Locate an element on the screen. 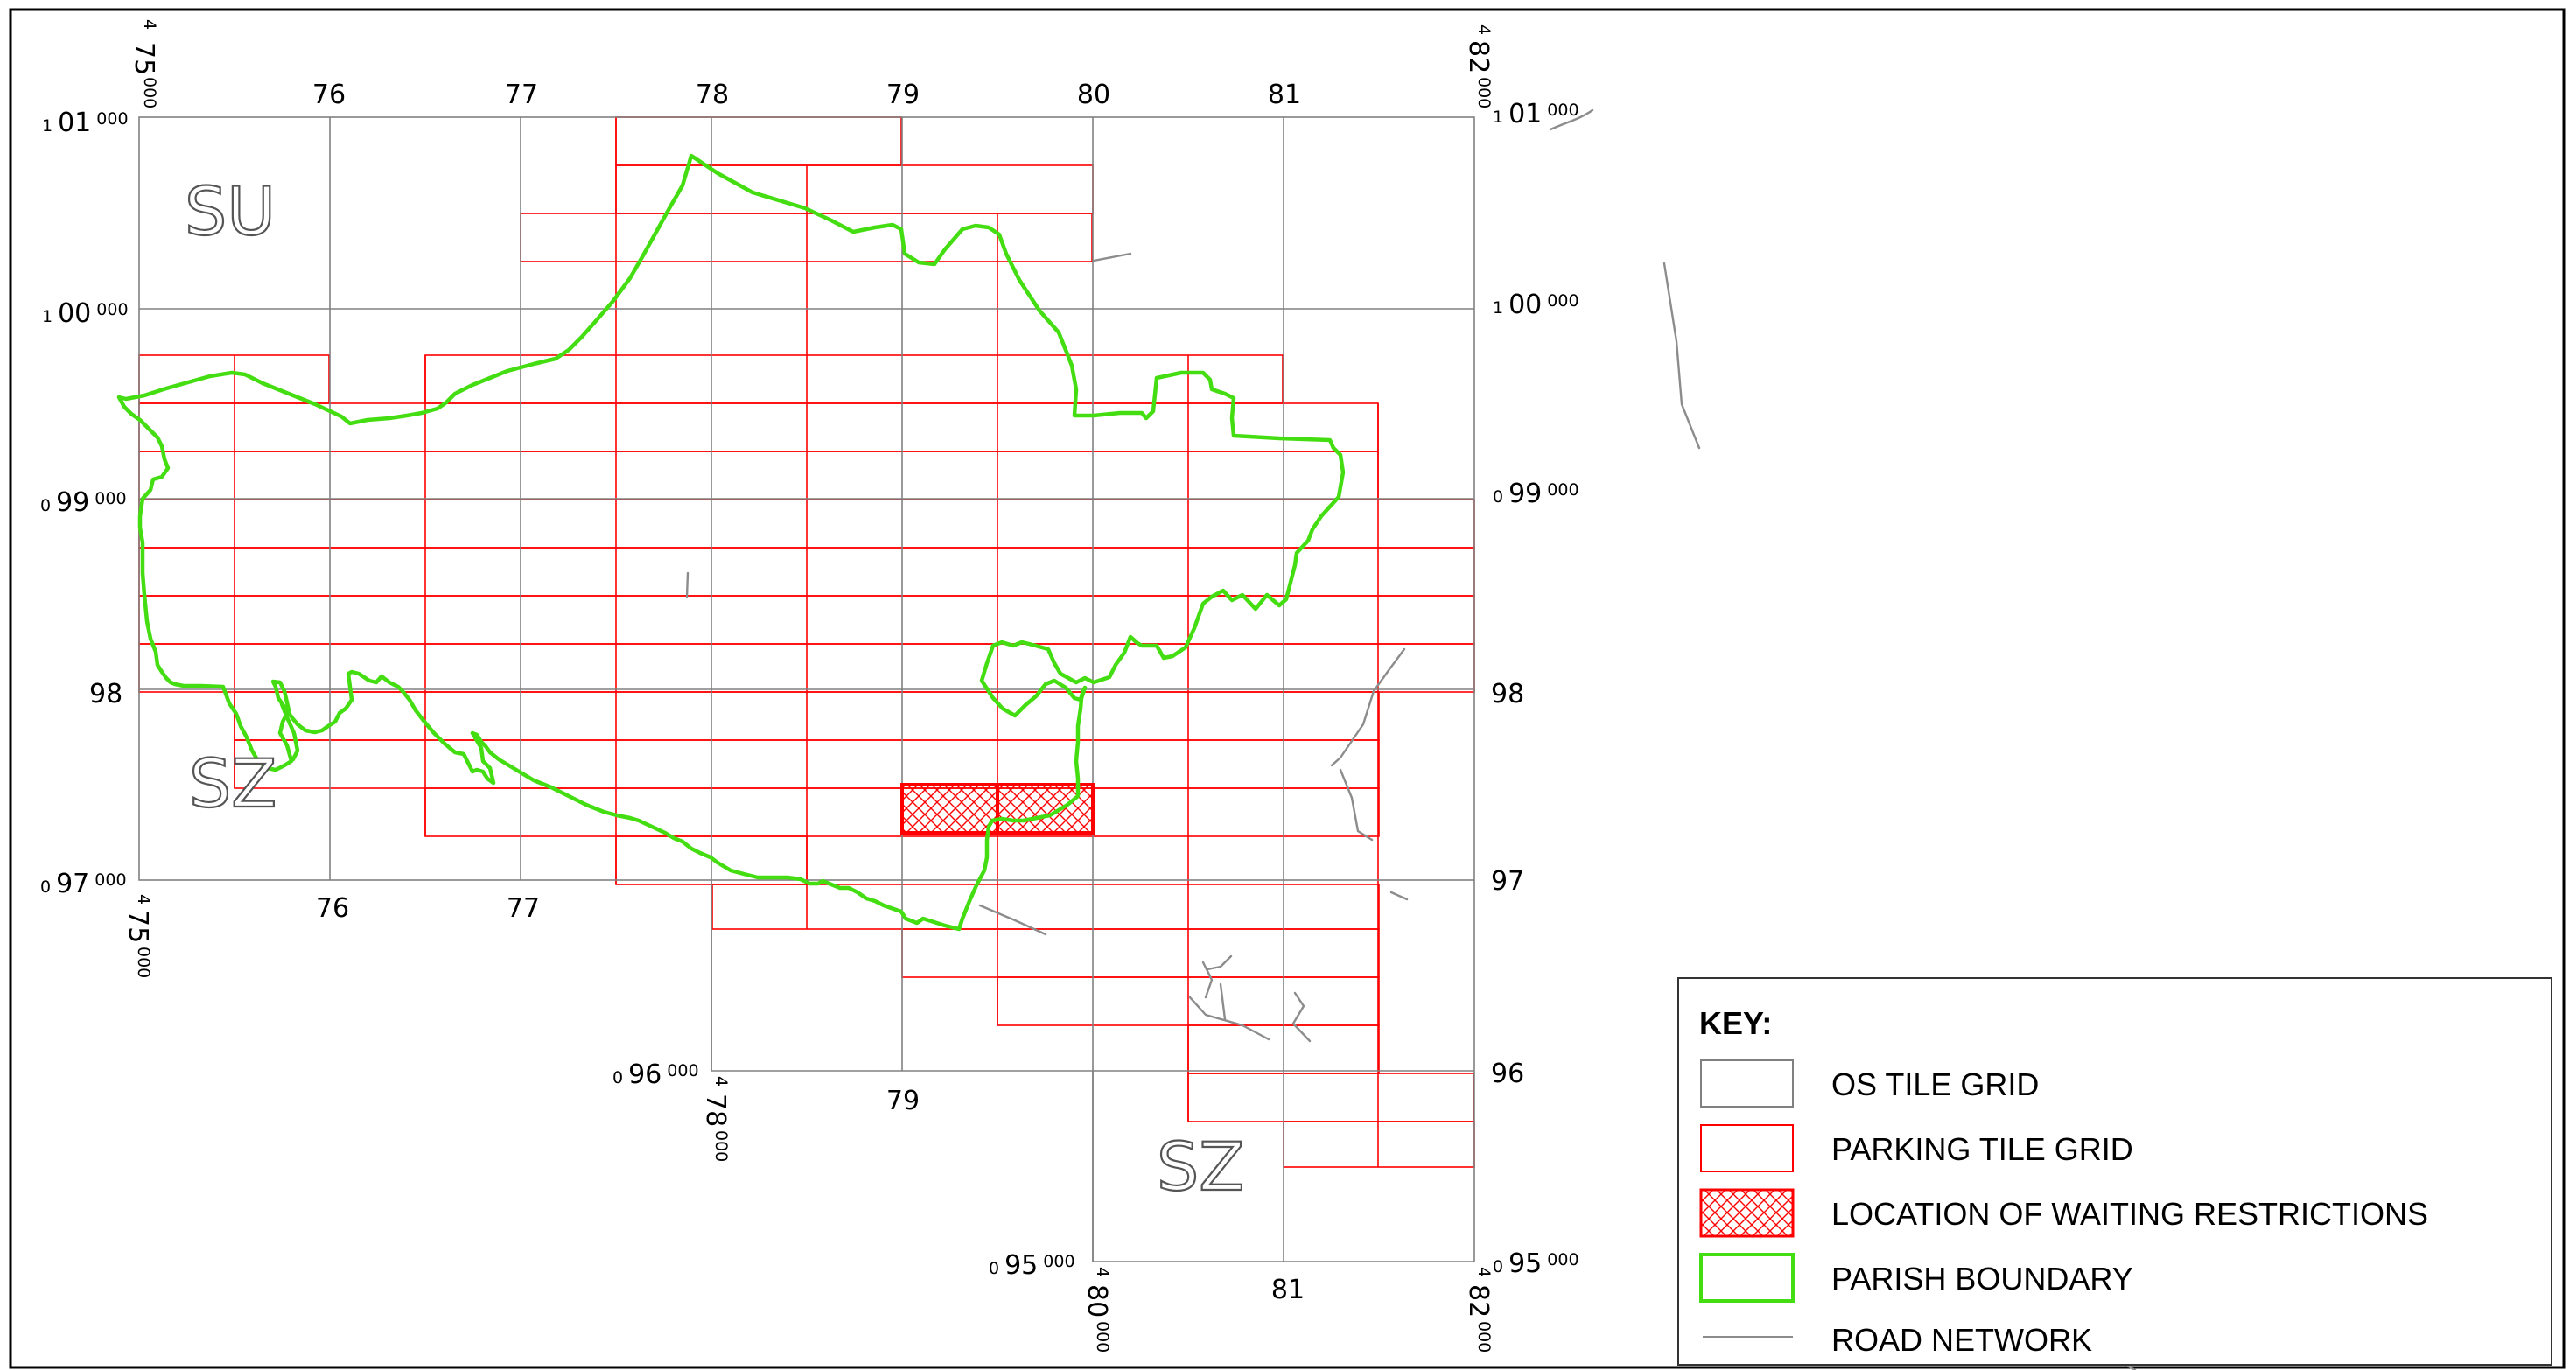 The width and height of the screenshot is (2576, 1370). key-label-os-grid: OS TILE GRID is located at coordinates (1935, 1084).